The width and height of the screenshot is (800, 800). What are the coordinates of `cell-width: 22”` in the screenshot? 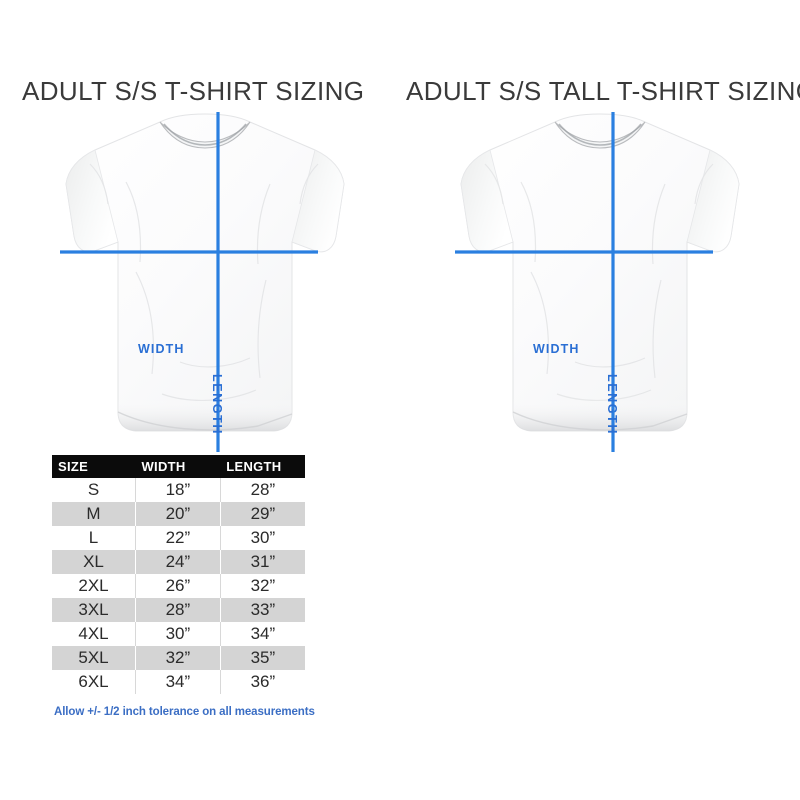 It's located at (177, 538).